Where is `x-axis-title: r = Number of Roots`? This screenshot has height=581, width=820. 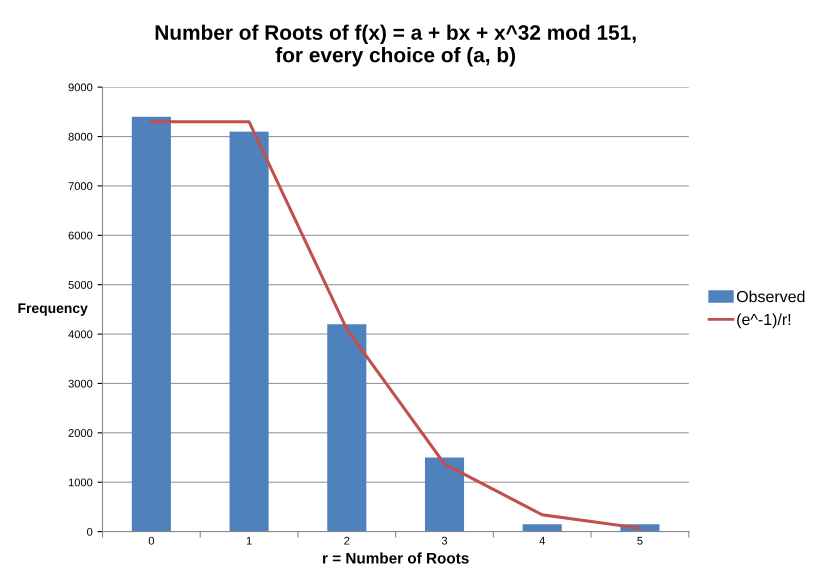 x-axis-title: r = Number of Roots is located at coordinates (396, 558).